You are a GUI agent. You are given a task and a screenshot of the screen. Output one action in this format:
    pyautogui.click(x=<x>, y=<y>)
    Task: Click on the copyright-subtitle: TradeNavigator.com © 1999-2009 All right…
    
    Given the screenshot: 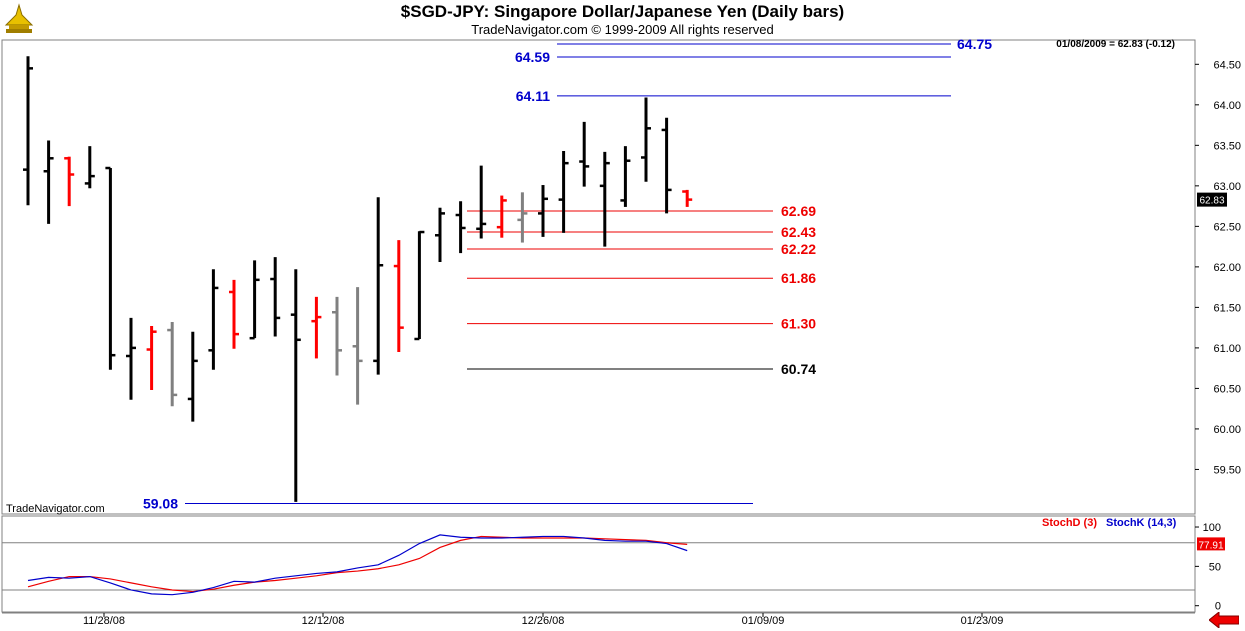 What is the action you would take?
    pyautogui.click(x=622, y=29)
    